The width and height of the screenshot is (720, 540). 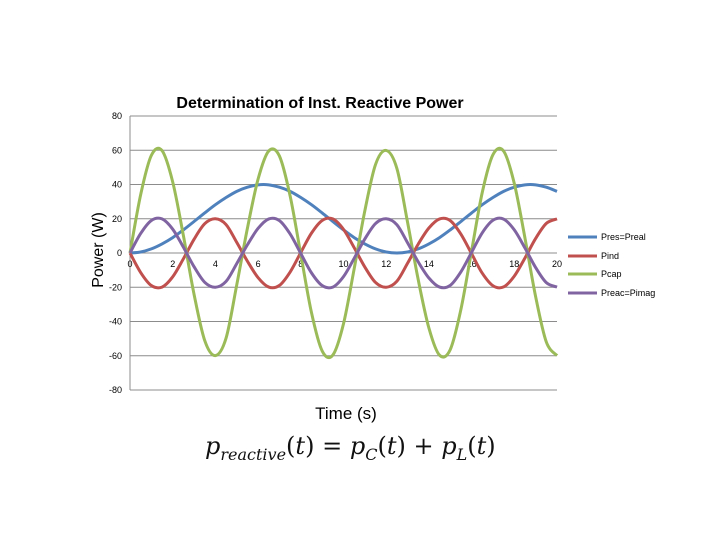 I want to click on legend-label: Preac=Pimag, so click(x=628, y=293).